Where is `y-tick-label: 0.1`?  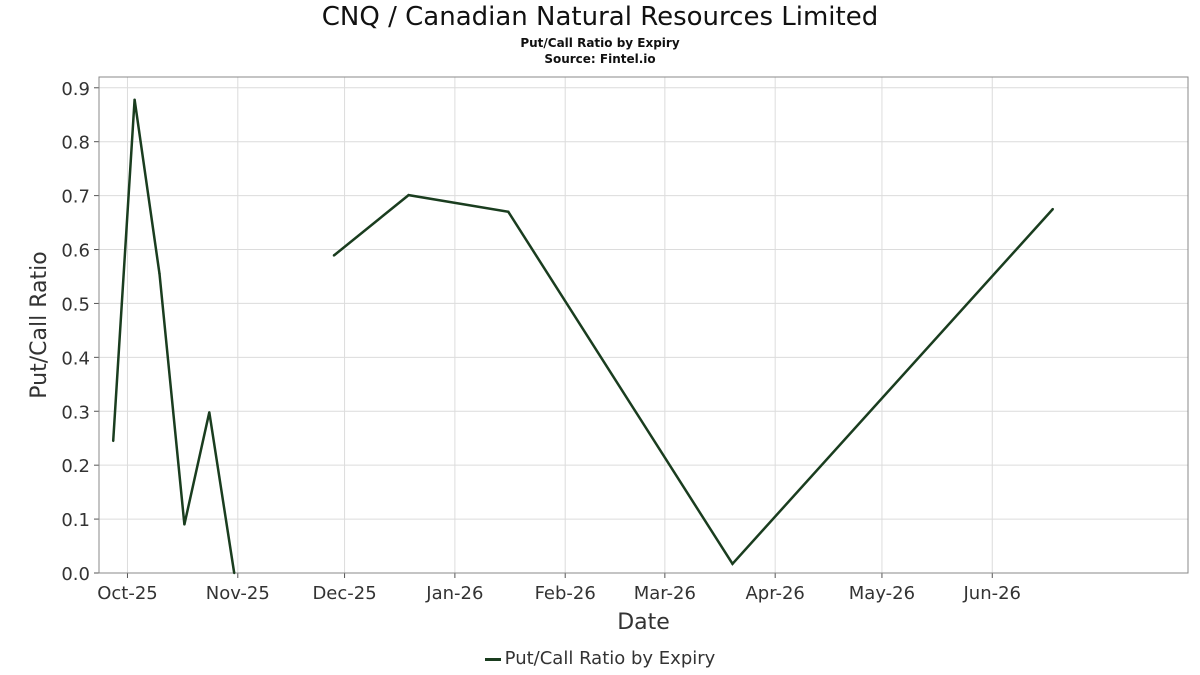
y-tick-label: 0.1 is located at coordinates (75, 520).